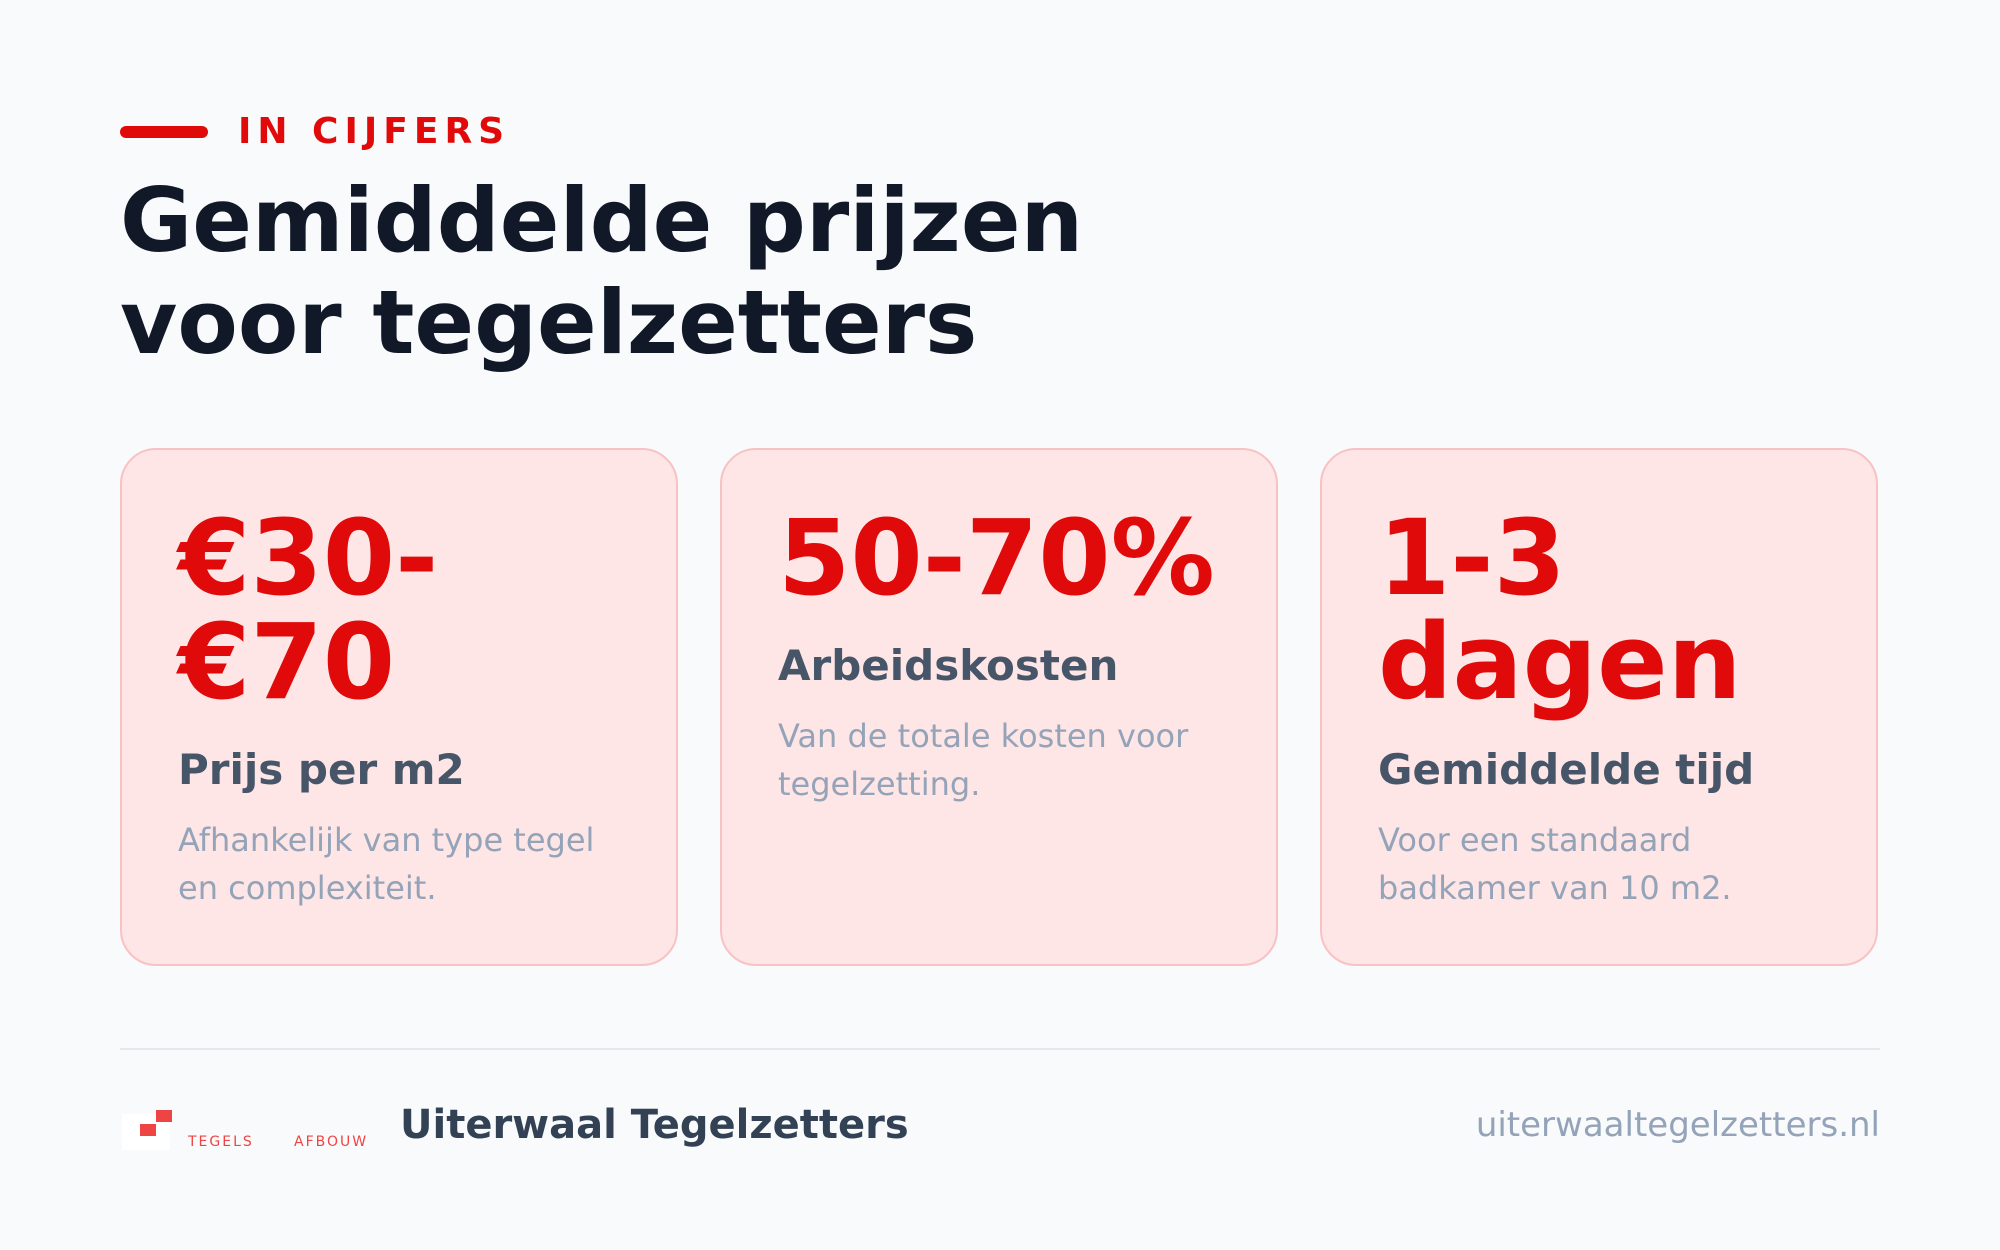 The image size is (2000, 1250). What do you see at coordinates (148, 1130) in the screenshot?
I see `tile-squares-logo-icon` at bounding box center [148, 1130].